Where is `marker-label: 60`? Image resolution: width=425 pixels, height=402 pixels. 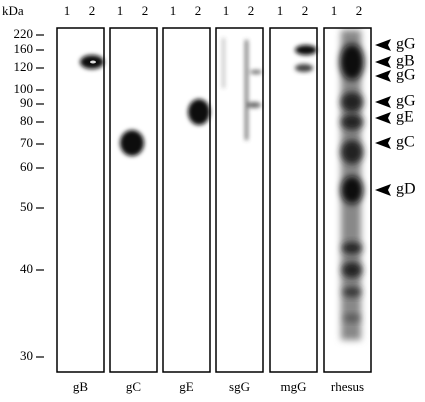 marker-label: 60 is located at coordinates (26, 166).